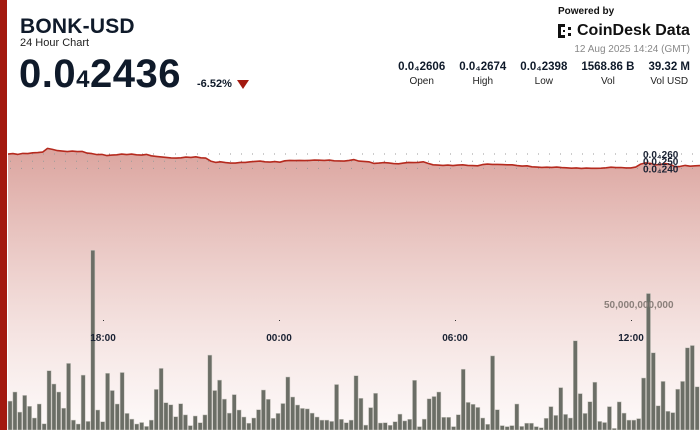  I want to click on stat-vol-usd: 39.32 M Vol USD, so click(669, 74).